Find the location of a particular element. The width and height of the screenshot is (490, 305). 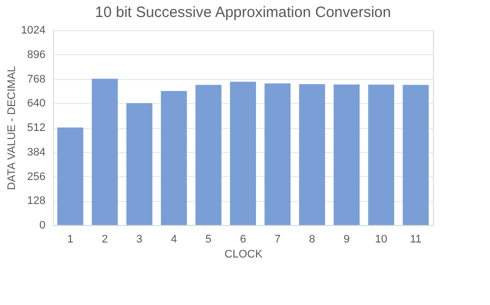

x-tick-label: 2 is located at coordinates (105, 240).